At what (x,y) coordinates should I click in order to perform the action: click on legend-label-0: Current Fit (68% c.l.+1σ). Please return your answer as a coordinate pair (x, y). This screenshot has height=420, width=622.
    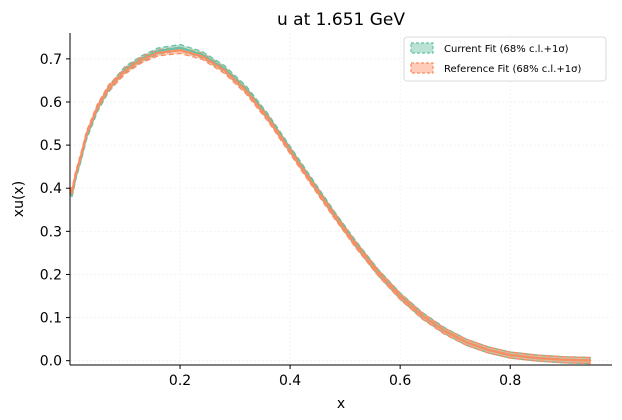
    Looking at the image, I should click on (506, 49).